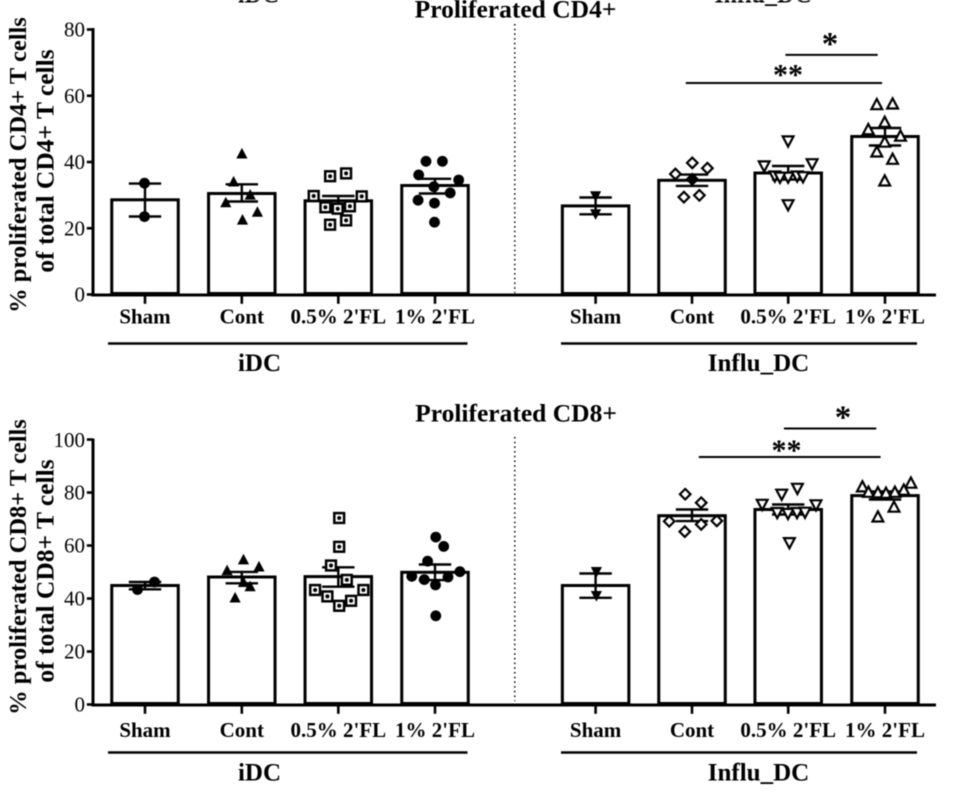 The width and height of the screenshot is (956, 798). What do you see at coordinates (18, 165) in the screenshot?
I see `svg-text: % proliferated CD4+ T cells` at bounding box center [18, 165].